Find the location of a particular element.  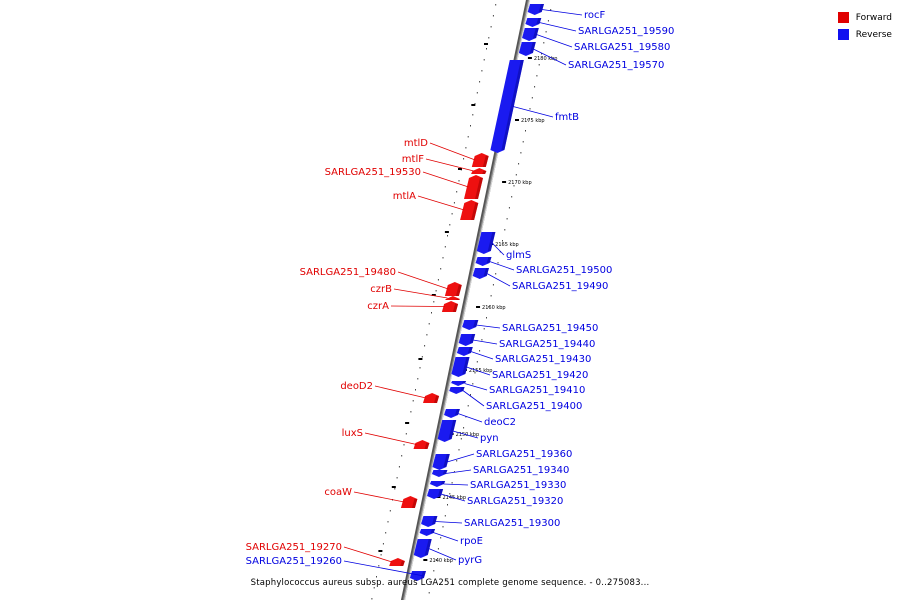

gene-label: SARLGA251_19590 is located at coordinates (626, 31).